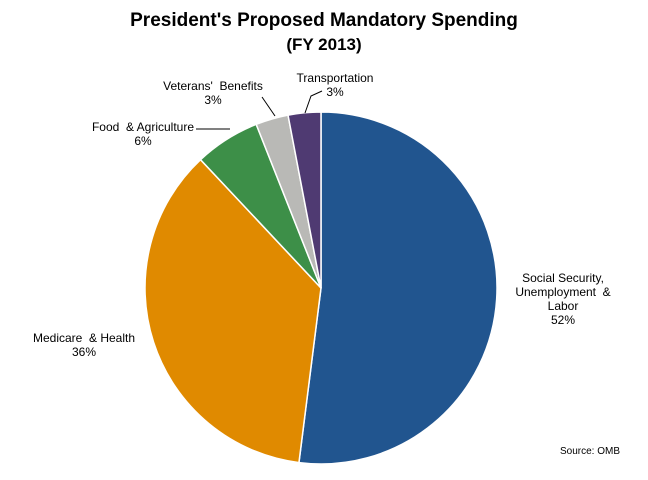  What do you see at coordinates (562, 299) in the screenshot?
I see `slice-label-0: Social Security, Unemployment & Labor 52%` at bounding box center [562, 299].